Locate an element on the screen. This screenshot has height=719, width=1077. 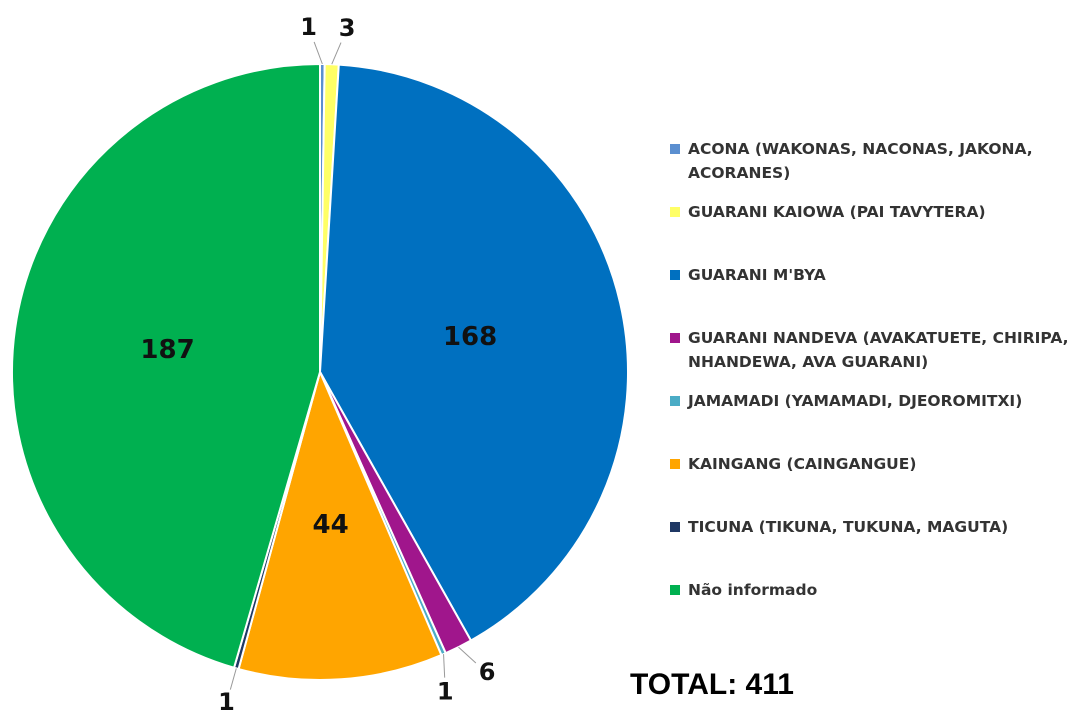
value-label: 6 is located at coordinates (487, 672).